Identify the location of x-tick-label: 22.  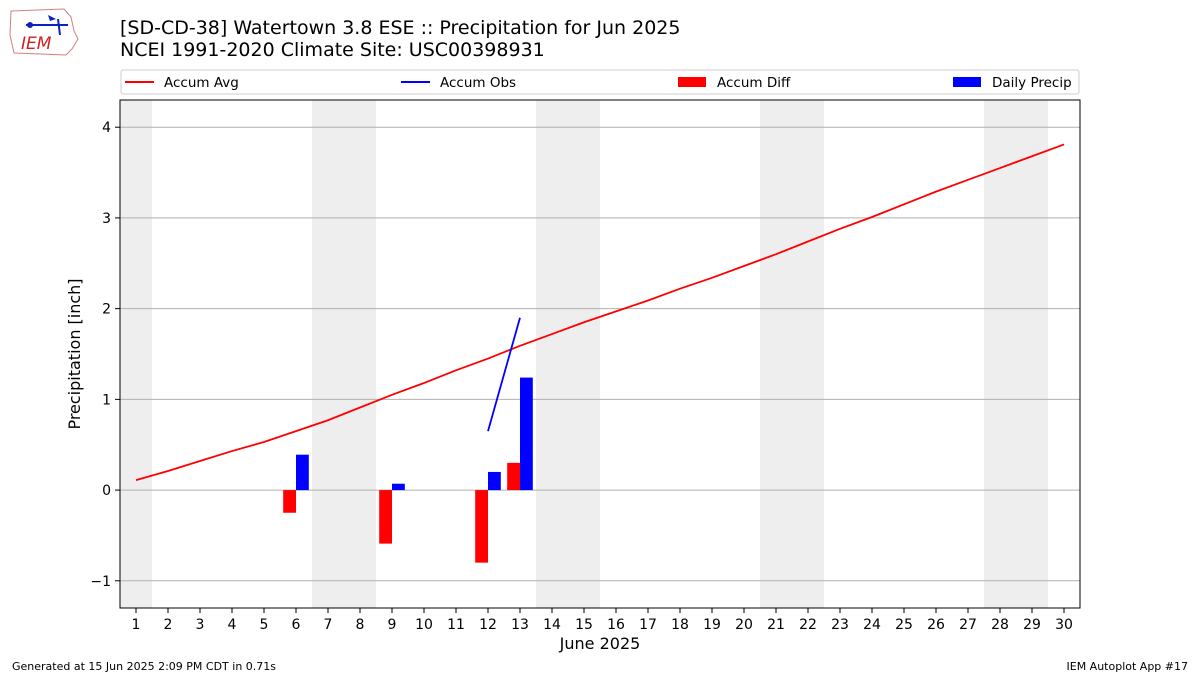
(808, 625).